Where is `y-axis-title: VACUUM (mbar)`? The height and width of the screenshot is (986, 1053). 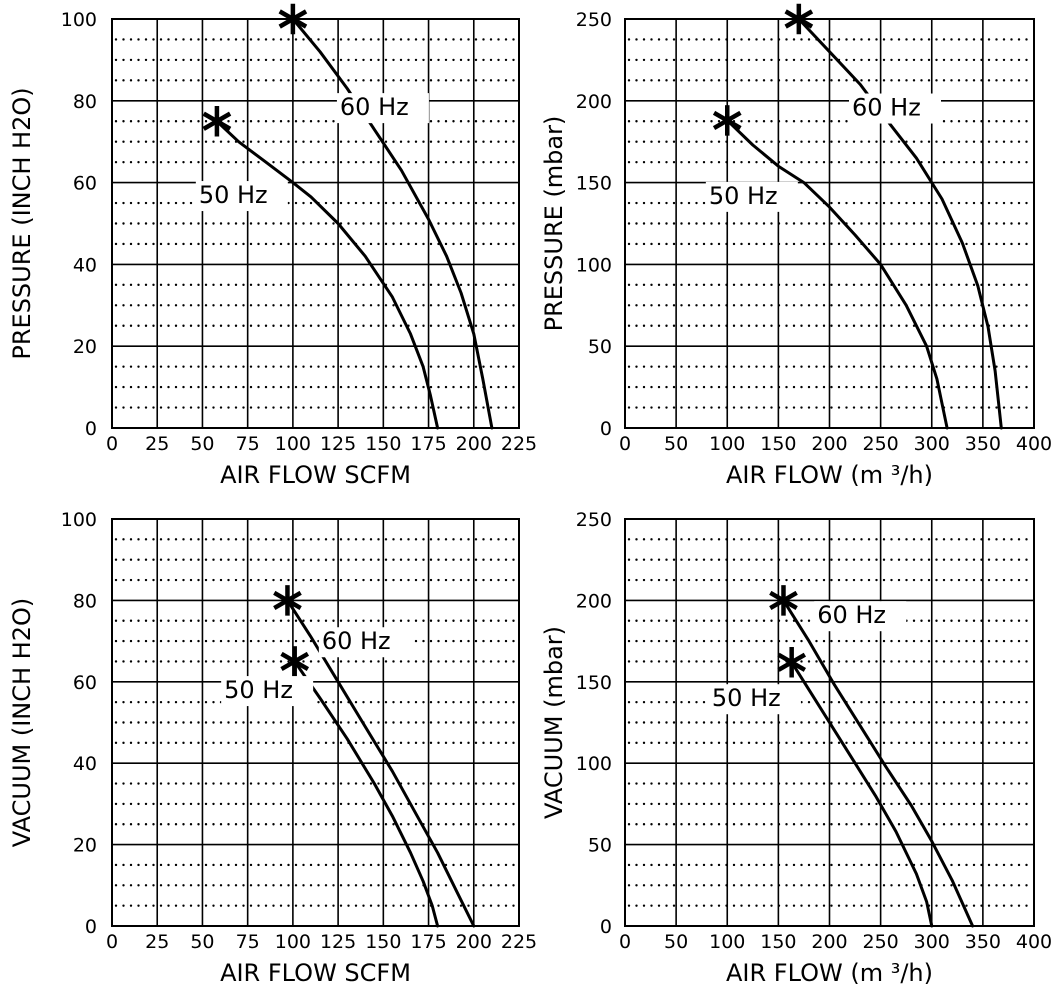
y-axis-title: VACUUM (mbar) is located at coordinates (554, 722).